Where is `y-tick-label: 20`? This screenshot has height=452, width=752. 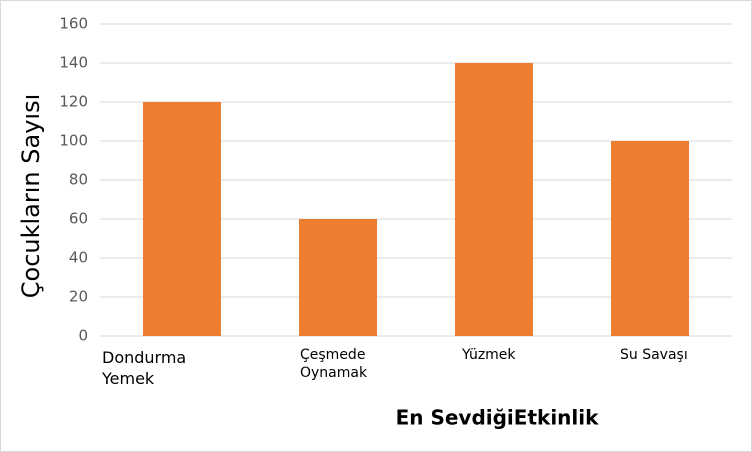 y-tick-label: 20 is located at coordinates (78, 297).